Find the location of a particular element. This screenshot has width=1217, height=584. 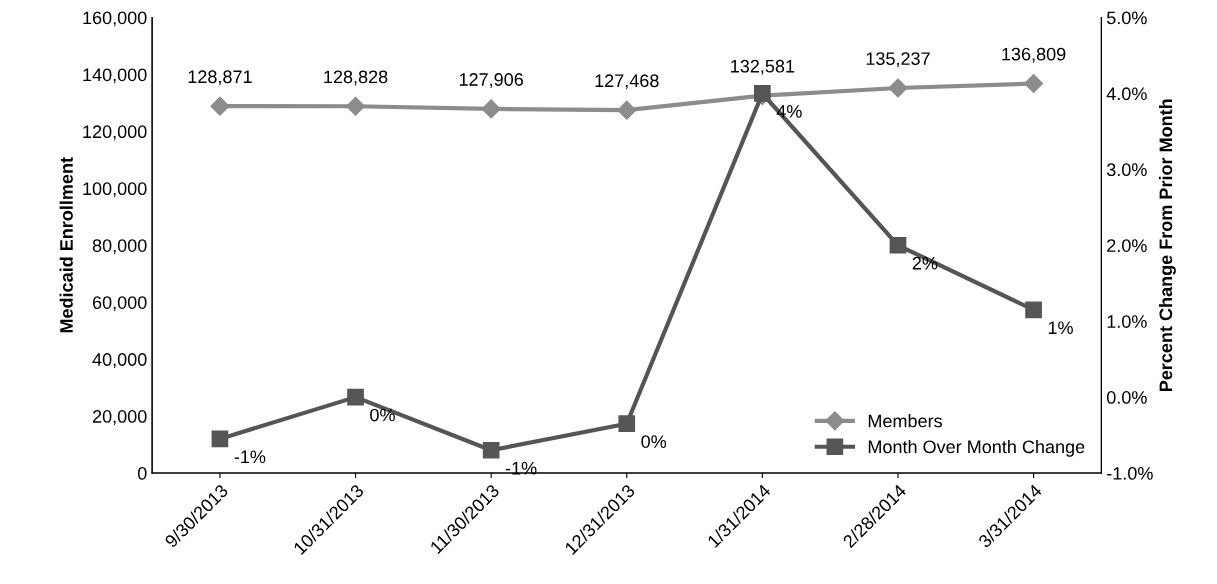

data-label: 127,468 is located at coordinates (627, 82).